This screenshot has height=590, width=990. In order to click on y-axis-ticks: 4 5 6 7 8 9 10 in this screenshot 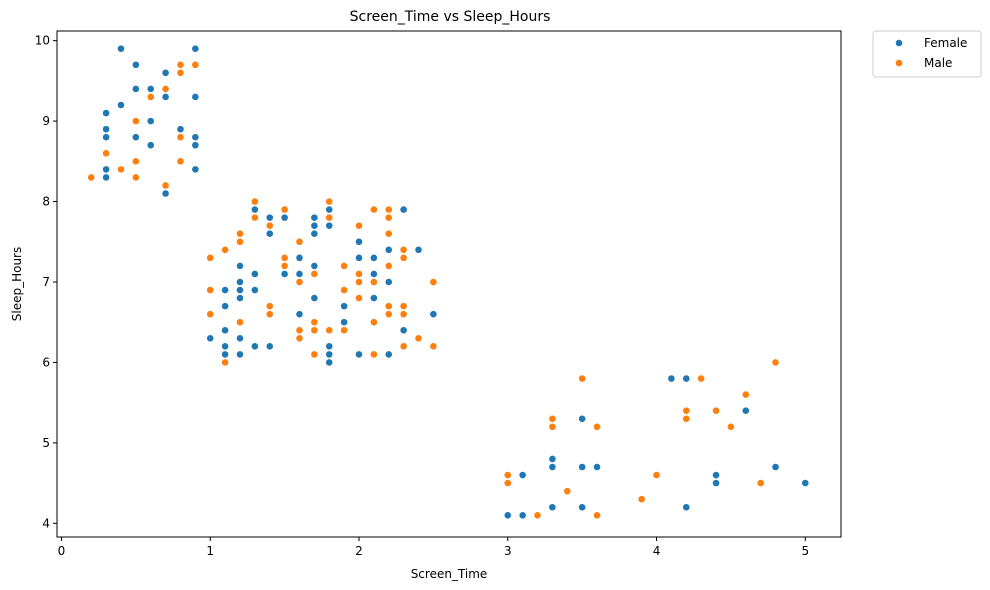, I will do `click(46, 282)`.